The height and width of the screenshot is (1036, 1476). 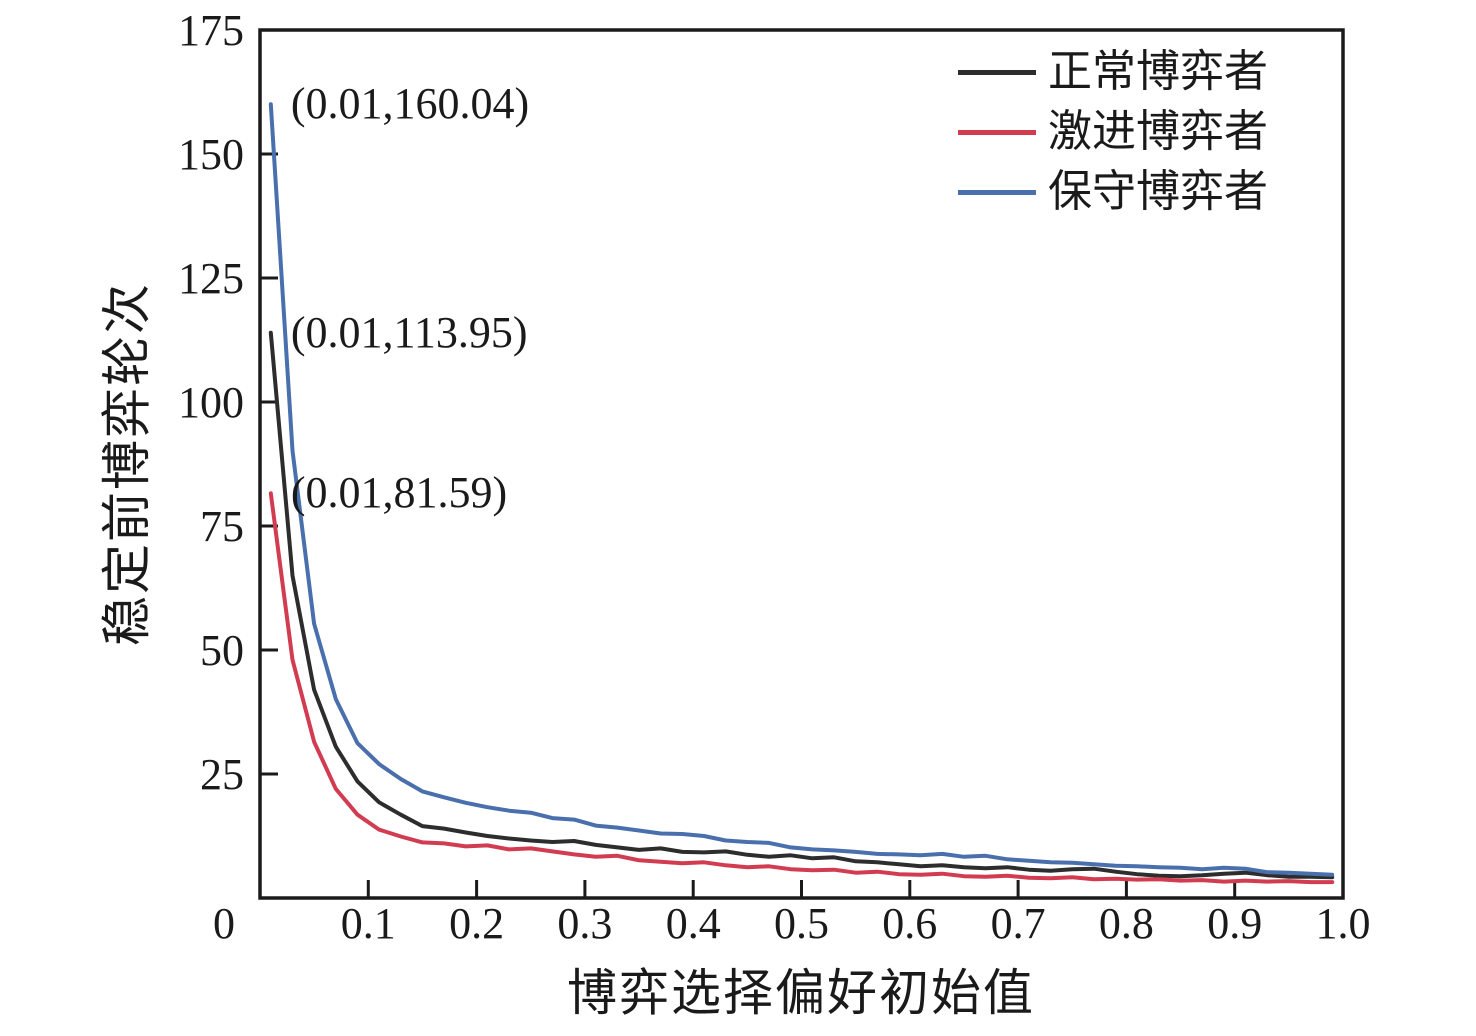 I want to click on annotation-normal-start: (0.01,113.95), so click(x=409, y=332).